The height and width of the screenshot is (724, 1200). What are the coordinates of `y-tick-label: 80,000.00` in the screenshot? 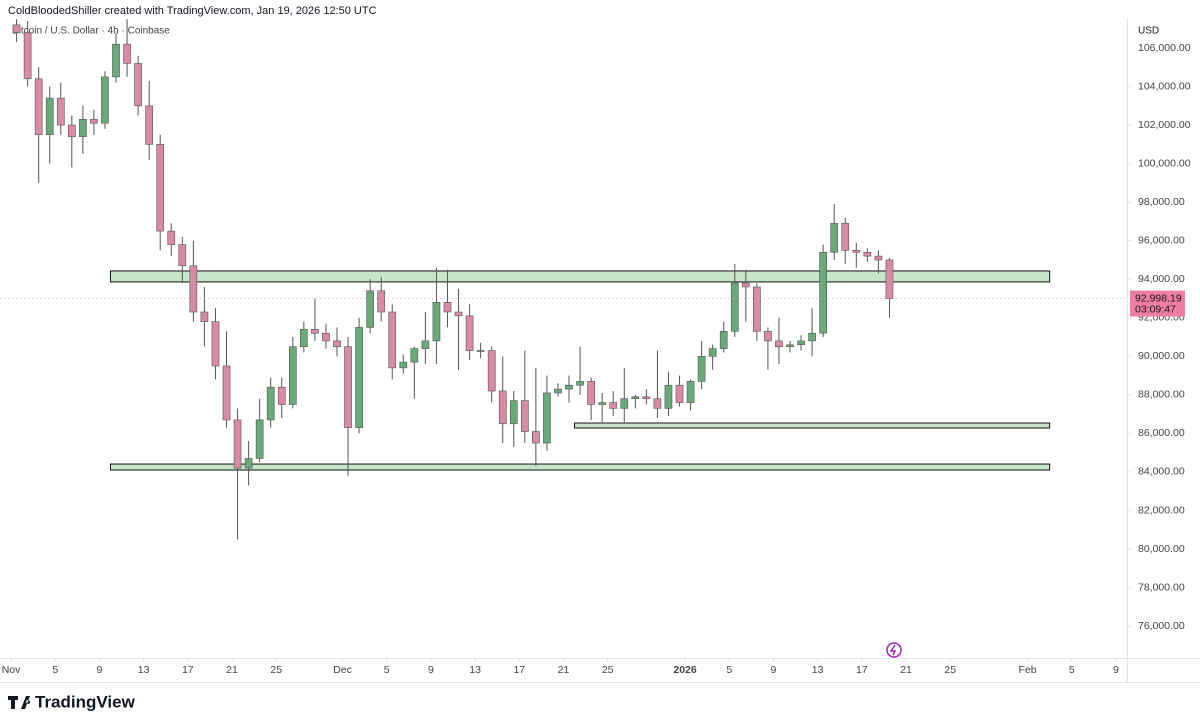 It's located at (1161, 549).